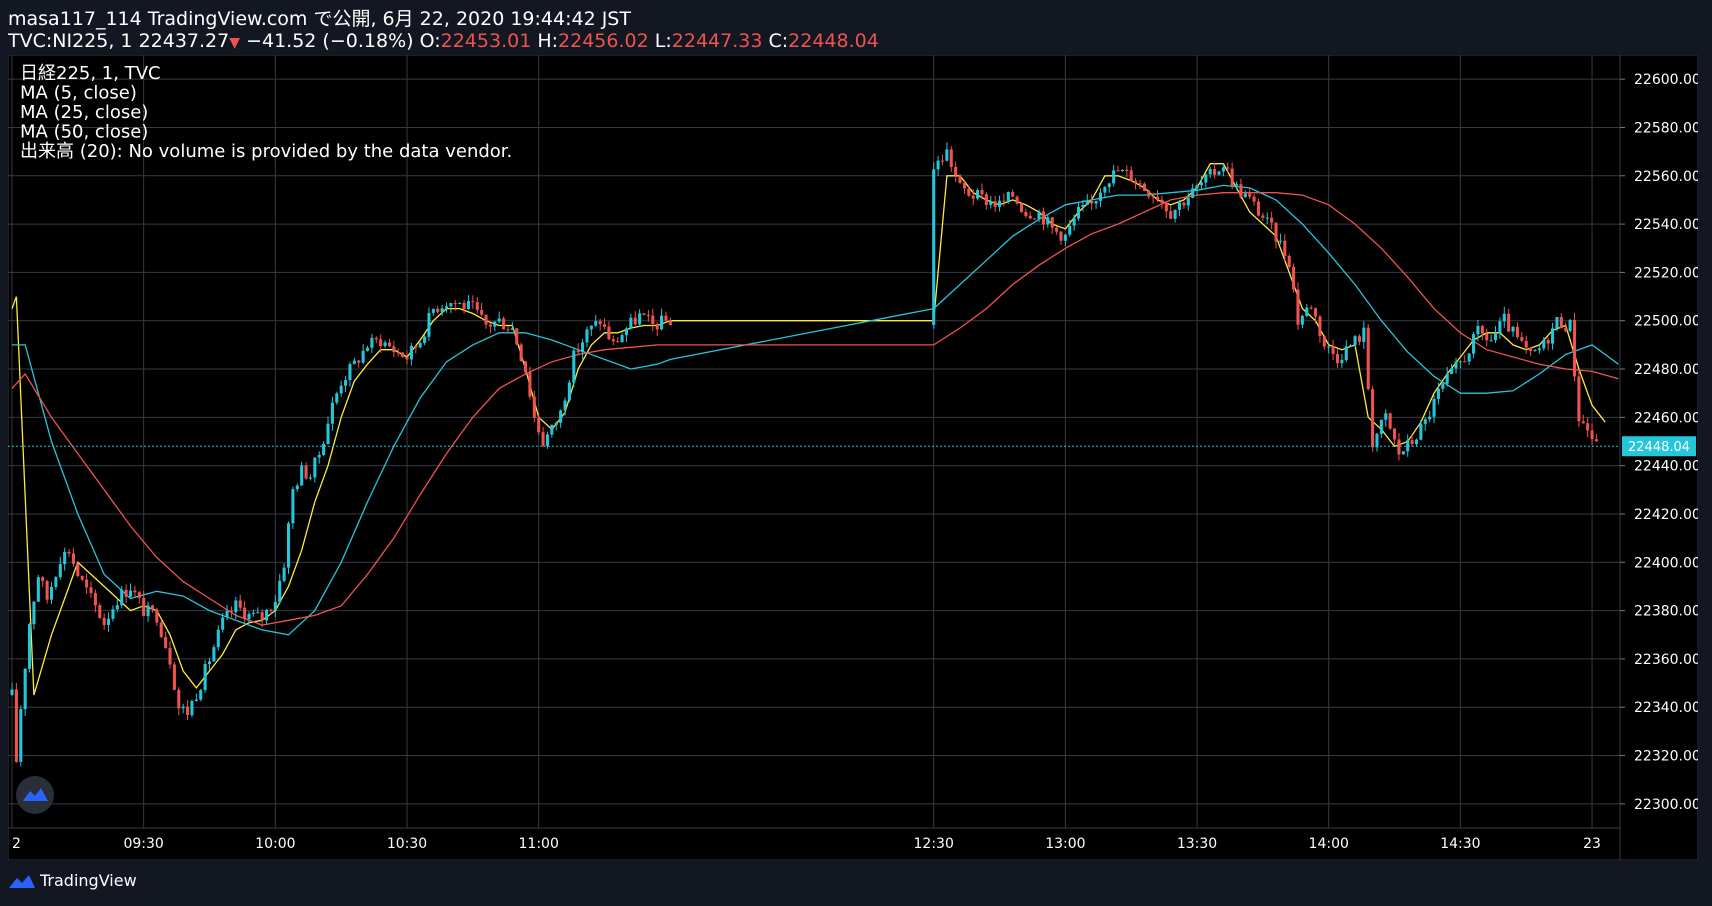  Describe the element at coordinates (35, 795) in the screenshot. I see `tradingview-logo-badge` at that location.